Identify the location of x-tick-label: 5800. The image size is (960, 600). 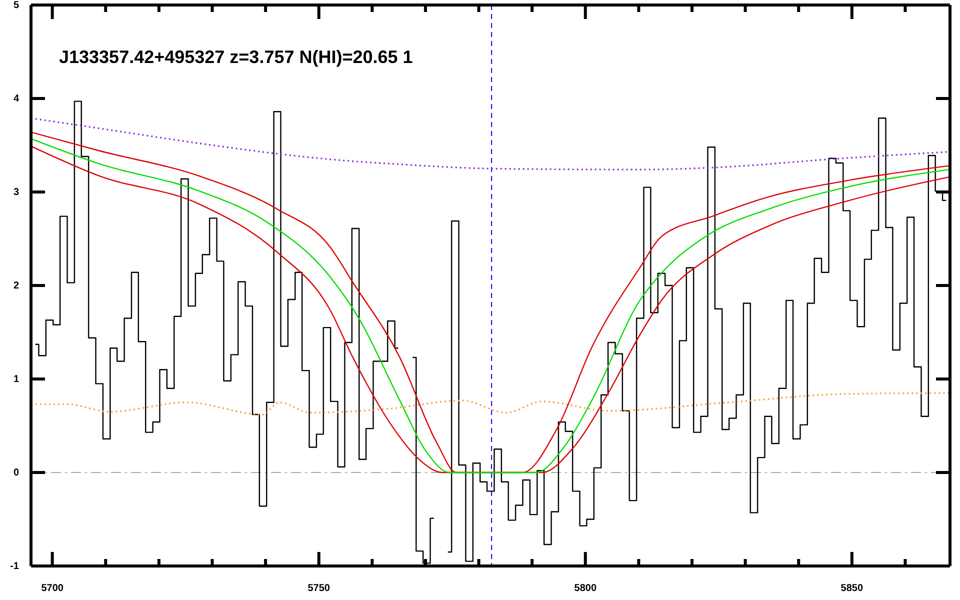
(585, 588).